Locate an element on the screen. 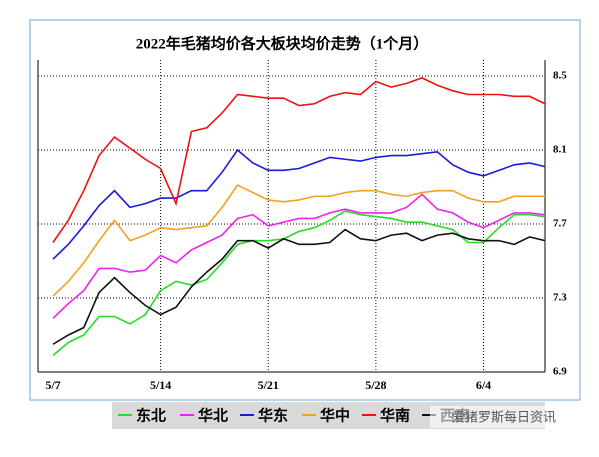 The height and width of the screenshot is (457, 599). y-tick-label: 7.3 is located at coordinates (560, 298).